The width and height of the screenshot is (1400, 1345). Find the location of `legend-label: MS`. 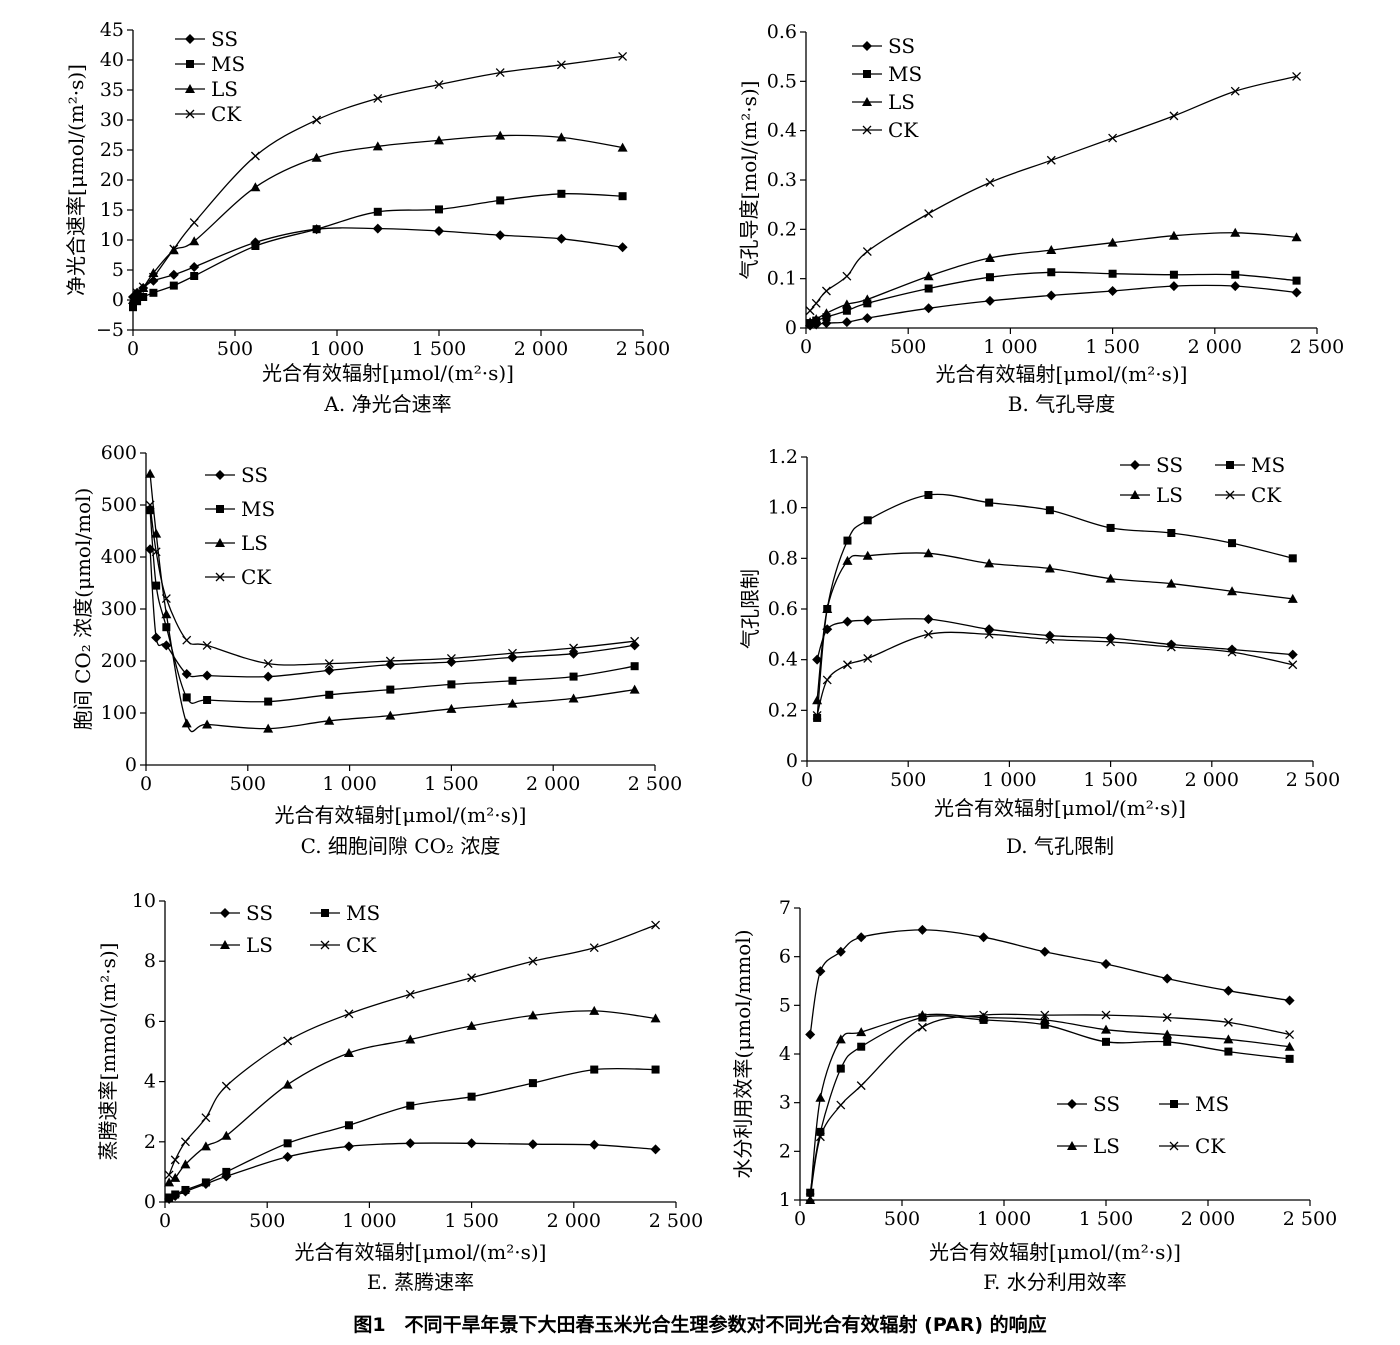

legend-label: MS is located at coordinates (363, 913).